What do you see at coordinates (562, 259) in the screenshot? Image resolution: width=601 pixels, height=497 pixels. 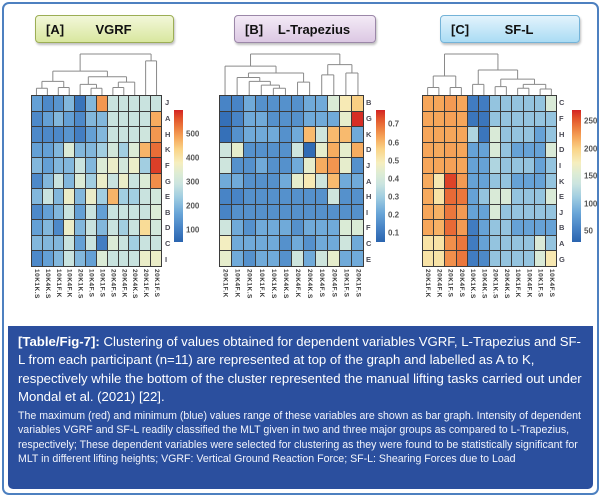 I see `row-label: G` at bounding box center [562, 259].